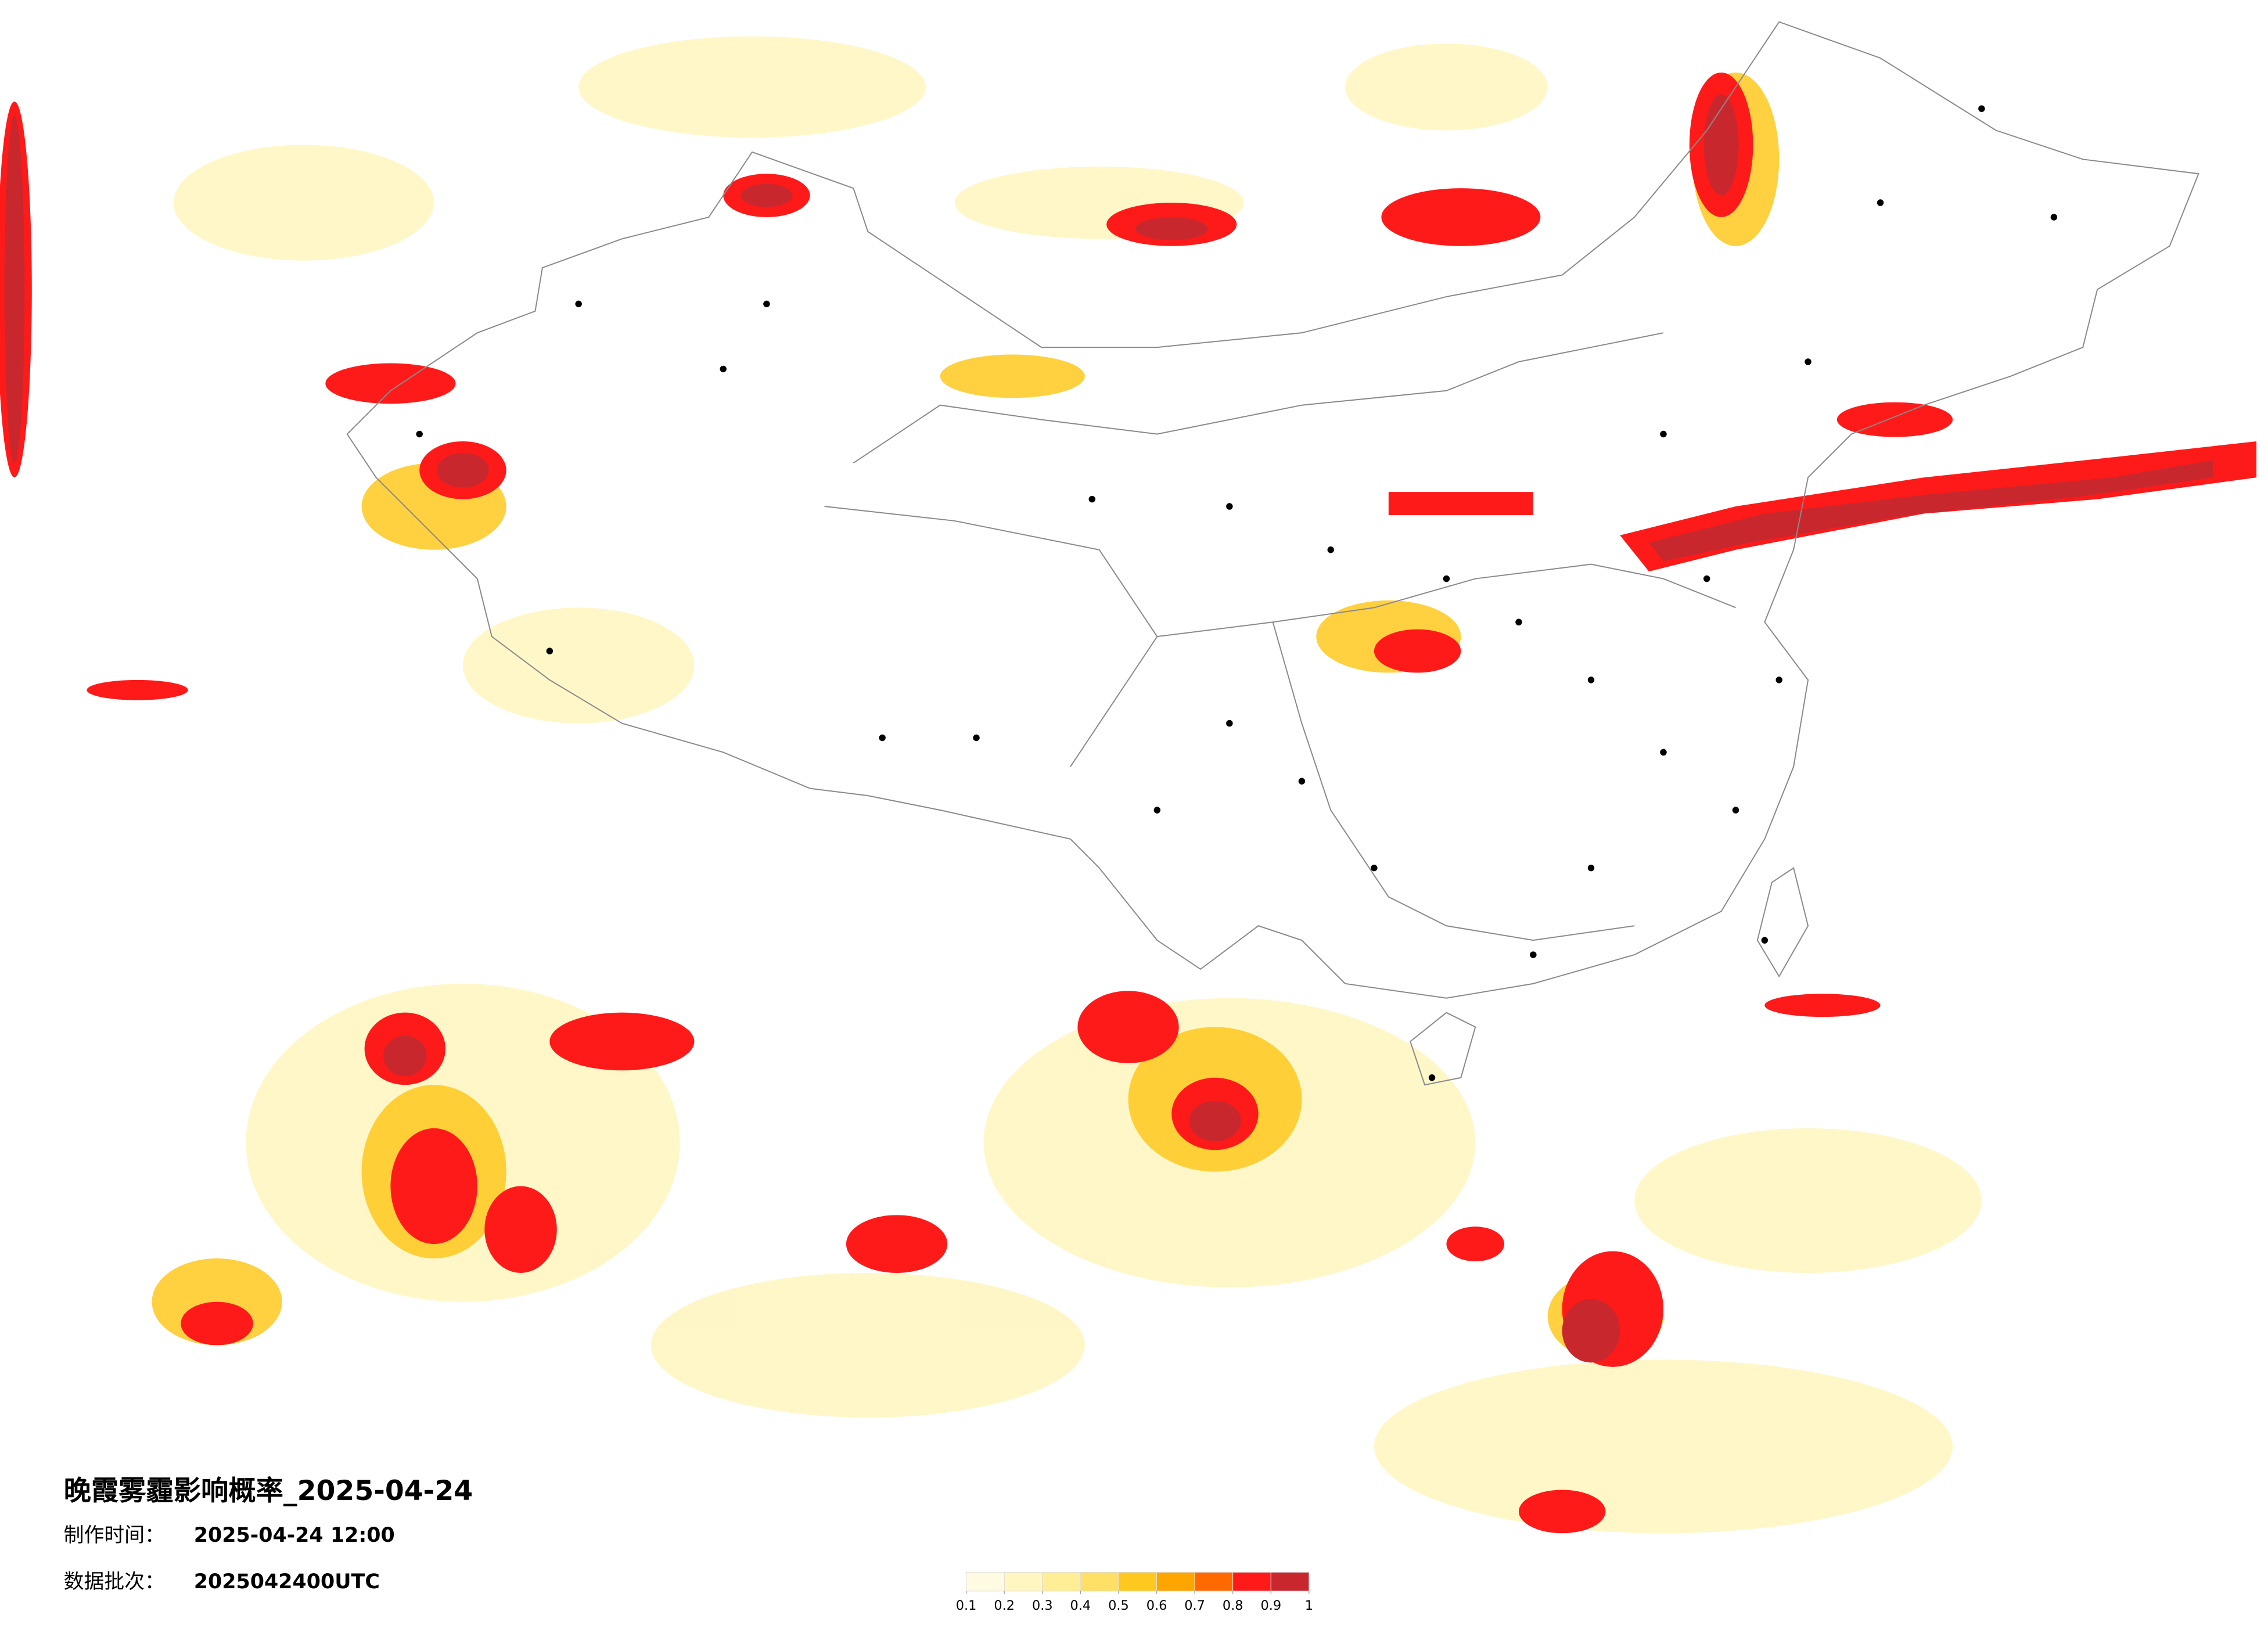  What do you see at coordinates (1233, 1606) in the screenshot?
I see `tick-label: 0.8` at bounding box center [1233, 1606].